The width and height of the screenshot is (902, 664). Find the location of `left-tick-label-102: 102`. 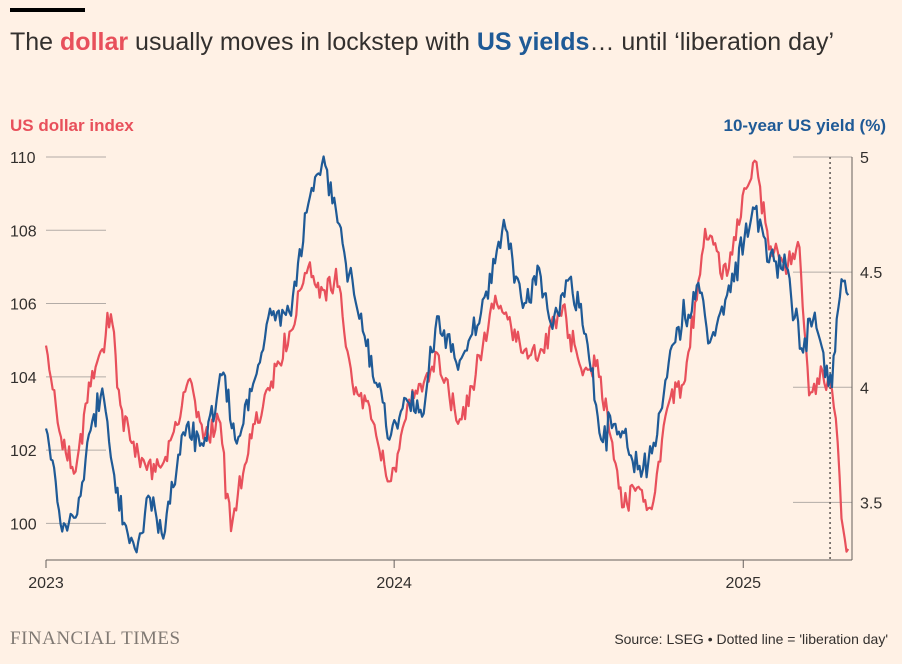

left-tick-label-102: 102 is located at coordinates (23, 451).